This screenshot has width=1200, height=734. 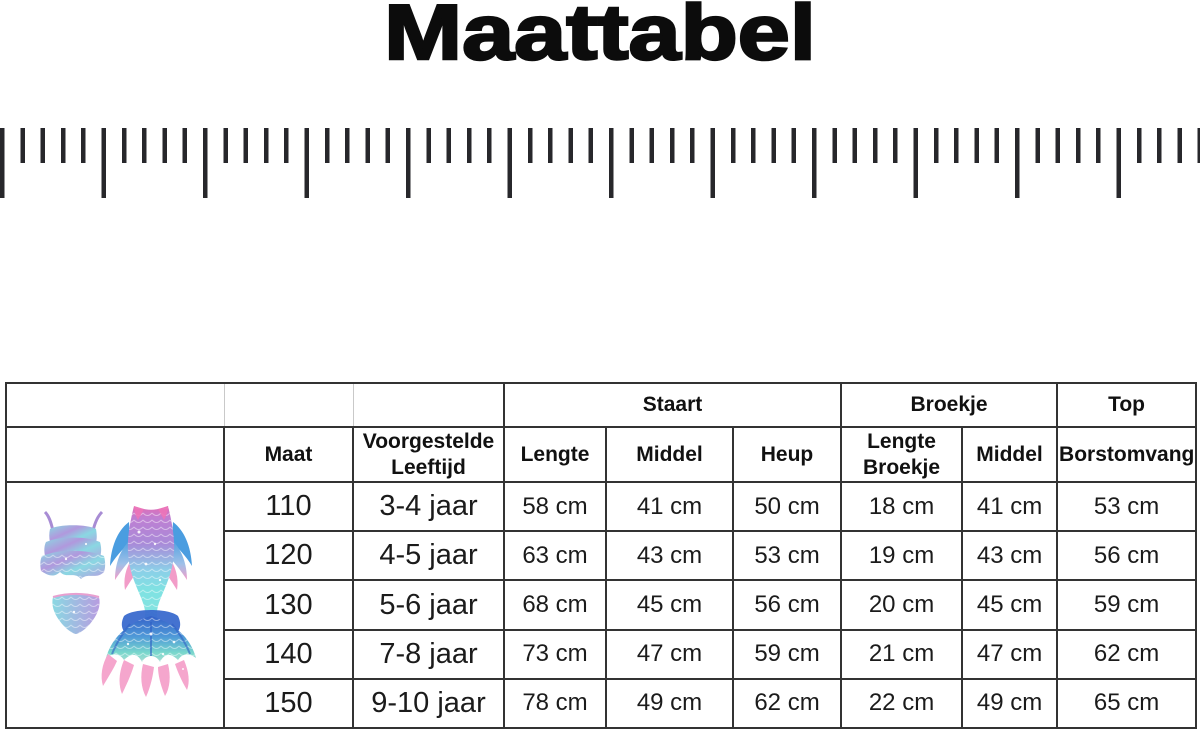 I want to click on cell-staart-middel: 43 cm, so click(x=669, y=556).